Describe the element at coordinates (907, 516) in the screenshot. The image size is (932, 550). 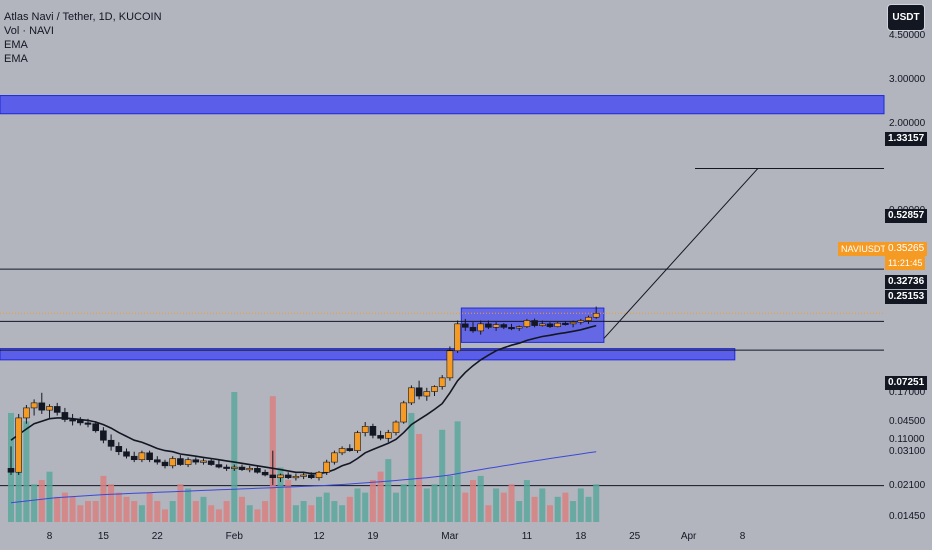
I see `price-axis-label: 0.01450` at that location.